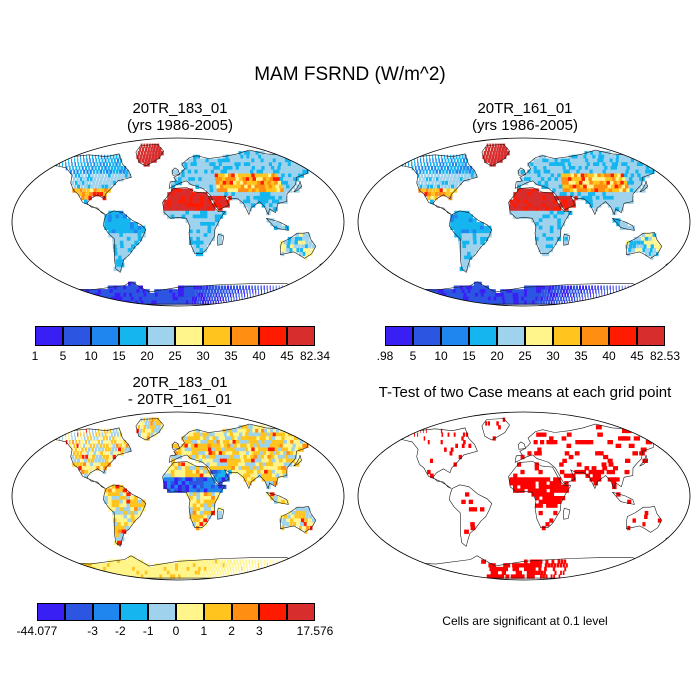  Describe the element at coordinates (470, 515) in the screenshot. I see `coastline-samerica` at that location.